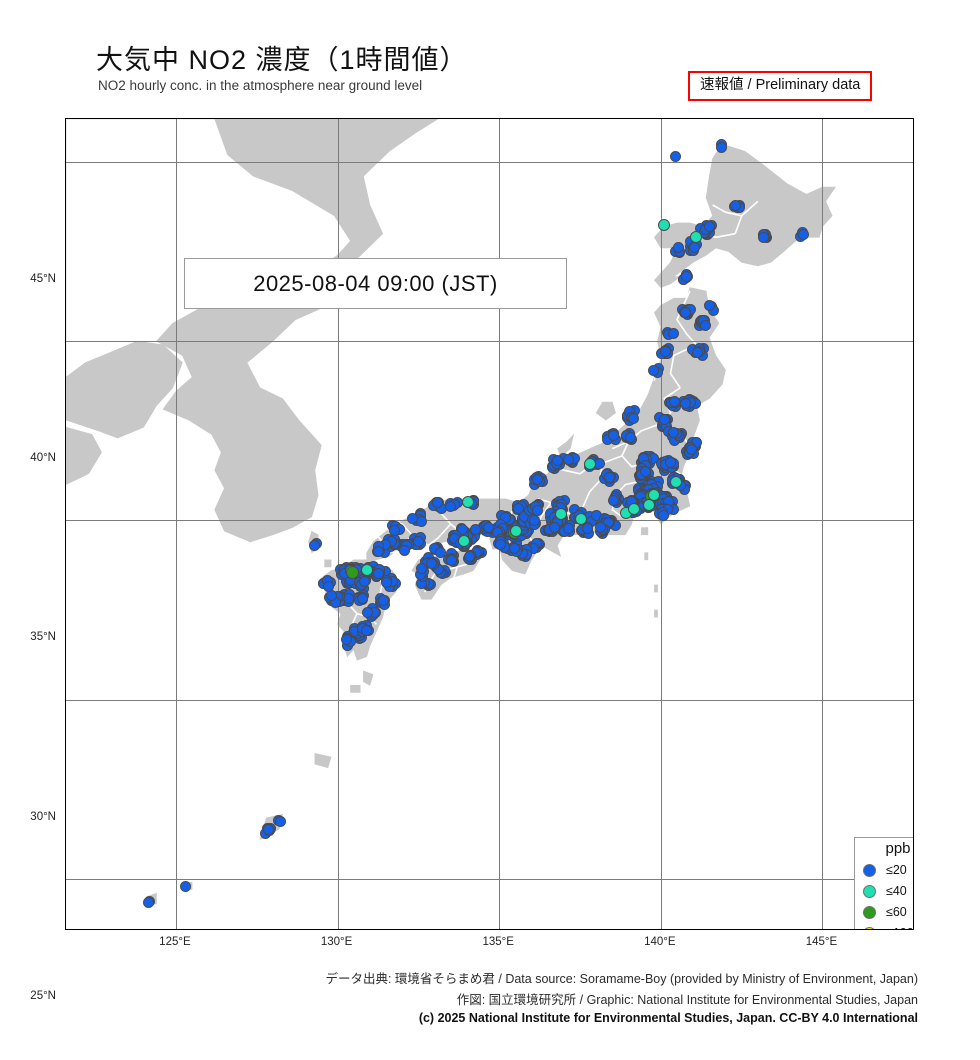 This screenshot has width=980, height=1060. I want to click on landmass-sadoga, so click(605, 411).